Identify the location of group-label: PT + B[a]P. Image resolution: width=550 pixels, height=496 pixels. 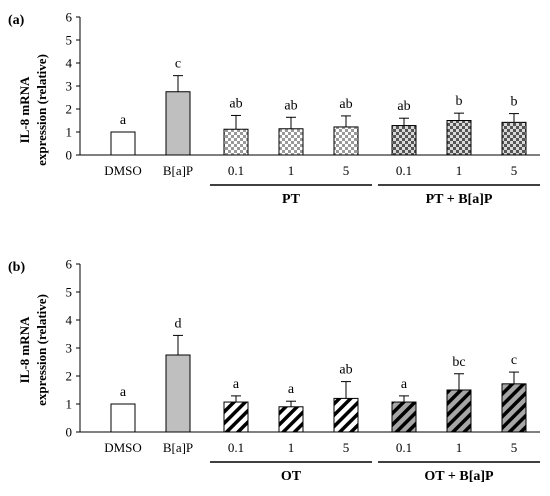
(459, 199).